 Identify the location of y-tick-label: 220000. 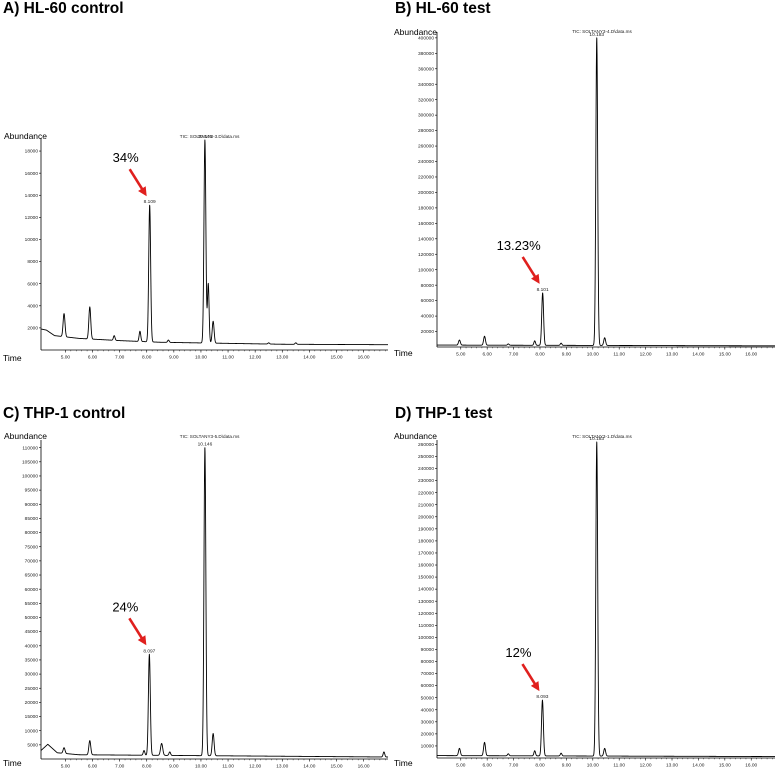
(426, 178).